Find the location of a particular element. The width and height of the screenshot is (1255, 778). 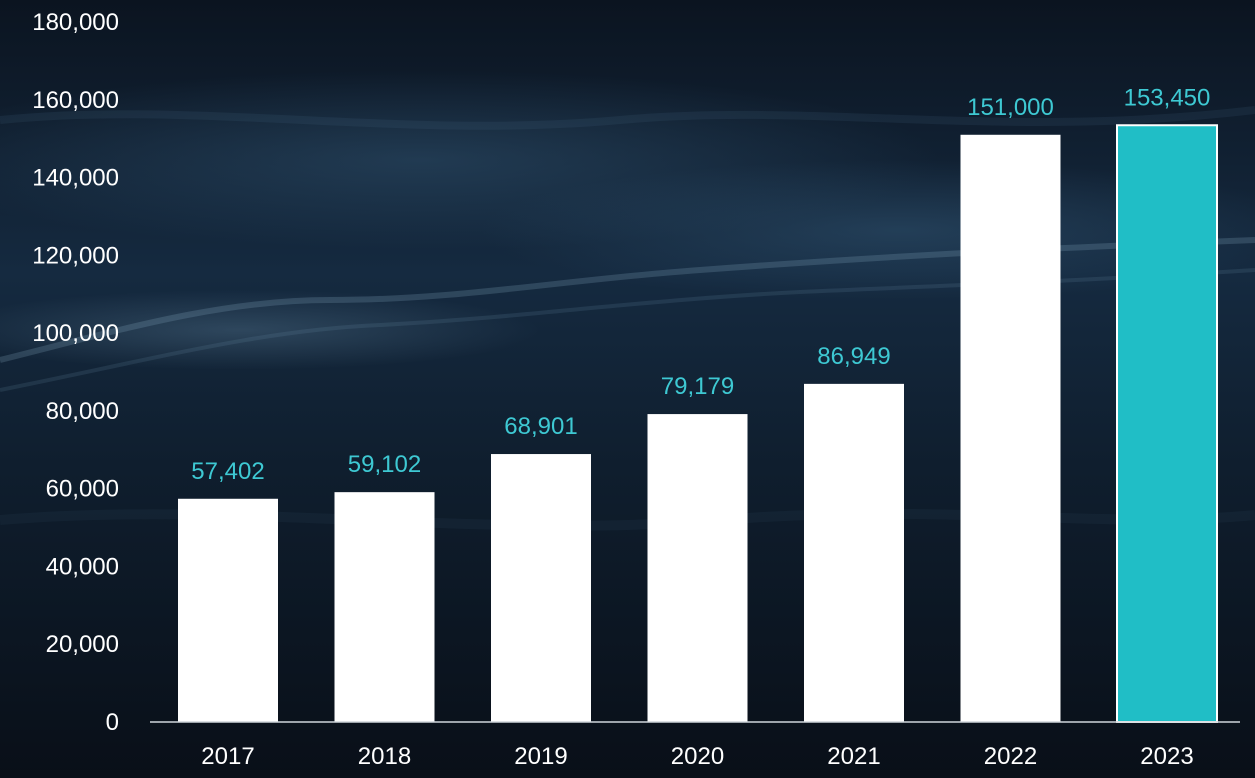

bar-2019 is located at coordinates (541, 588).